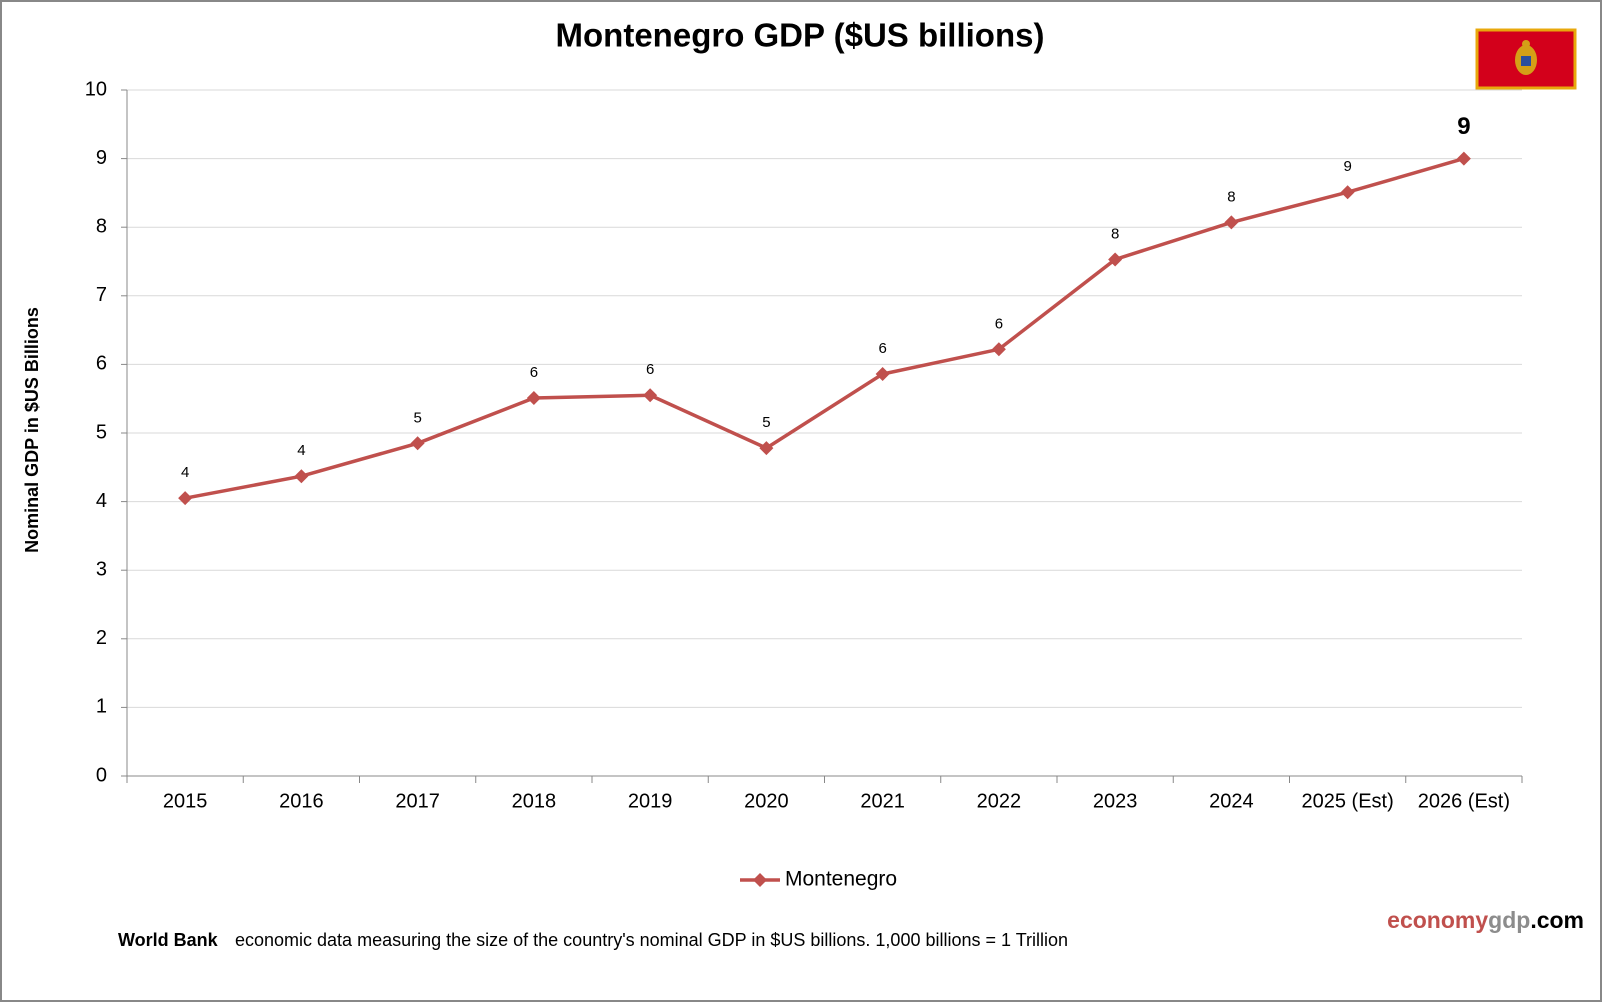 The height and width of the screenshot is (1002, 1602). Describe the element at coordinates (841, 879) in the screenshot. I see `legend-label: Montenegro` at that location.